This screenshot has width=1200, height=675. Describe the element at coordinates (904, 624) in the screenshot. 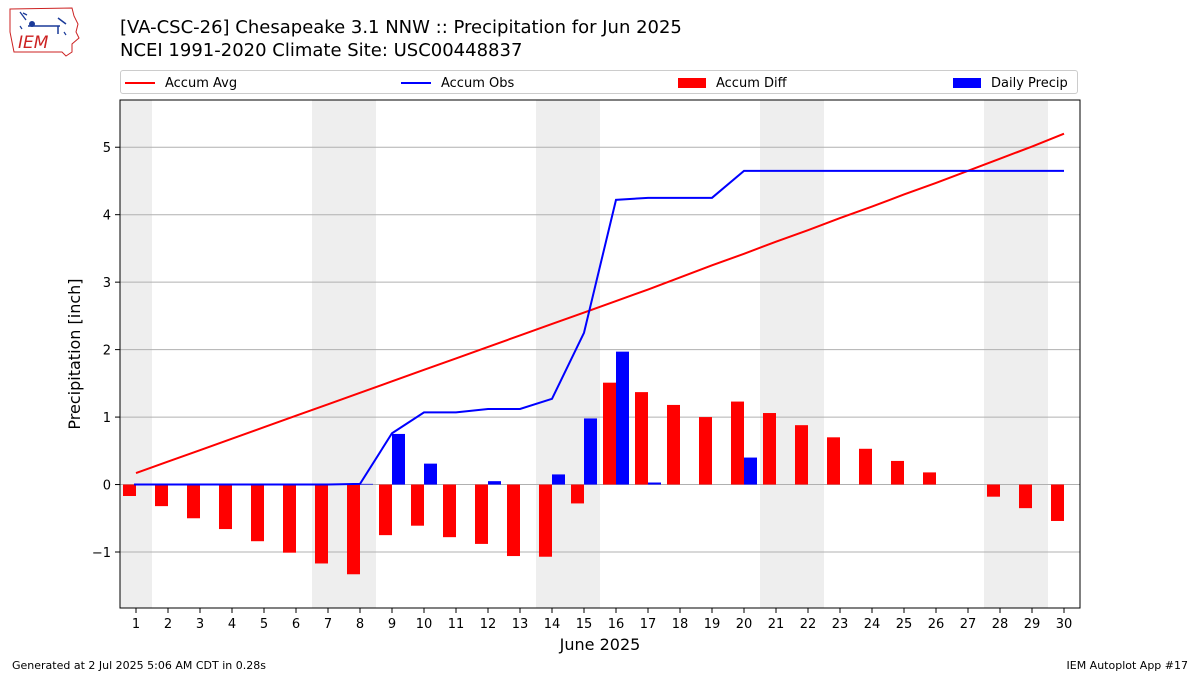

I see `x-tick-label: 25` at that location.